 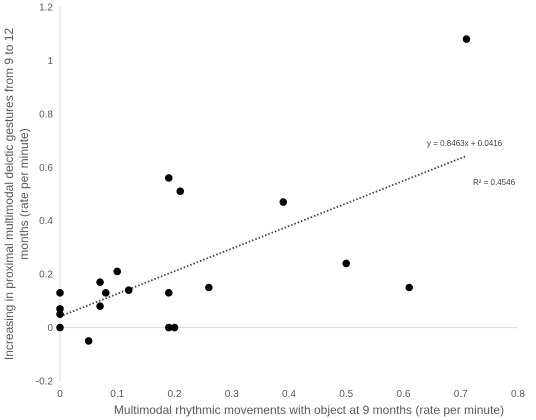 I want to click on x-tick-label: 0.7, so click(x=461, y=394).